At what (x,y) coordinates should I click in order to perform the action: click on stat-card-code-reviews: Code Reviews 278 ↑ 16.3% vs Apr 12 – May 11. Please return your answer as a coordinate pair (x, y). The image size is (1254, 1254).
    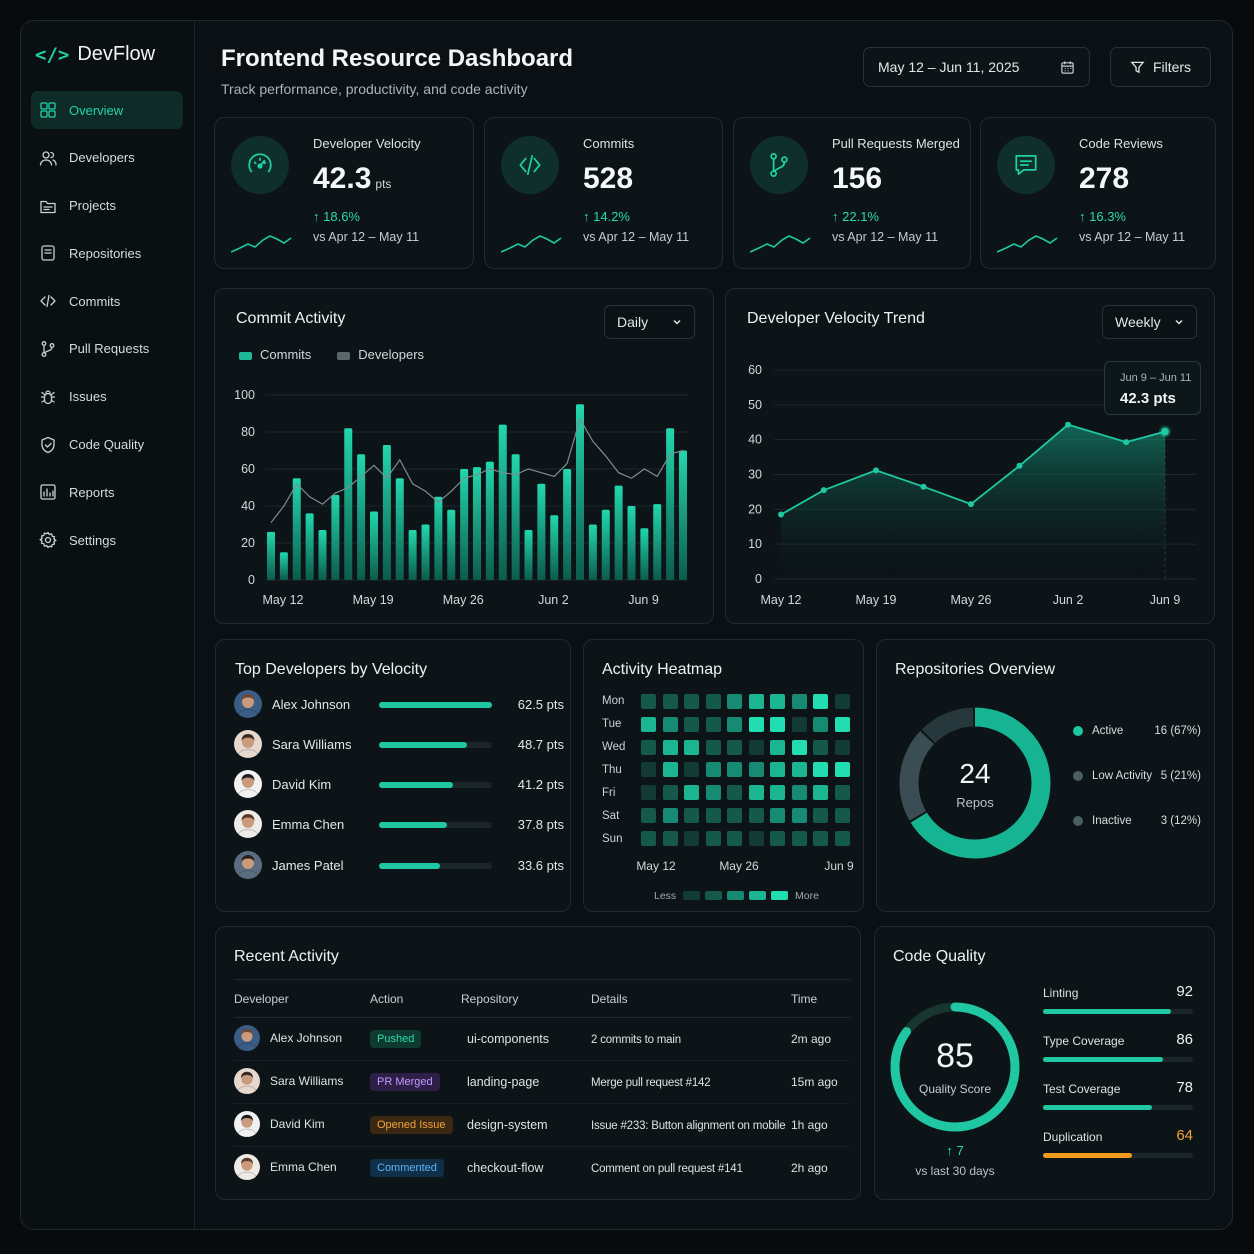
    Looking at the image, I should click on (1098, 193).